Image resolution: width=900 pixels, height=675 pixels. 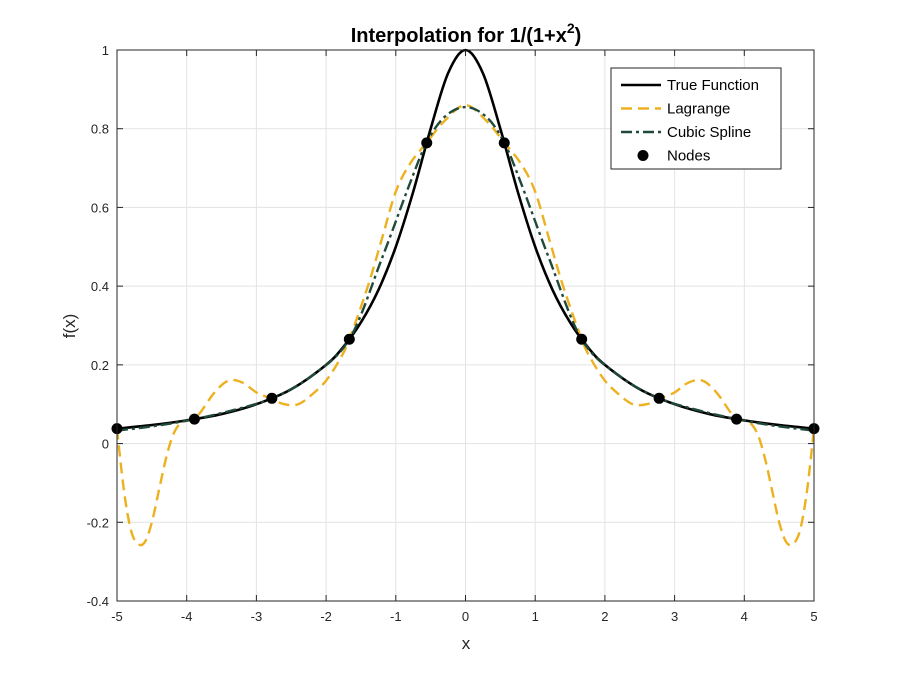 What do you see at coordinates (744, 616) in the screenshot?
I see `x-tick-label: 4` at bounding box center [744, 616].